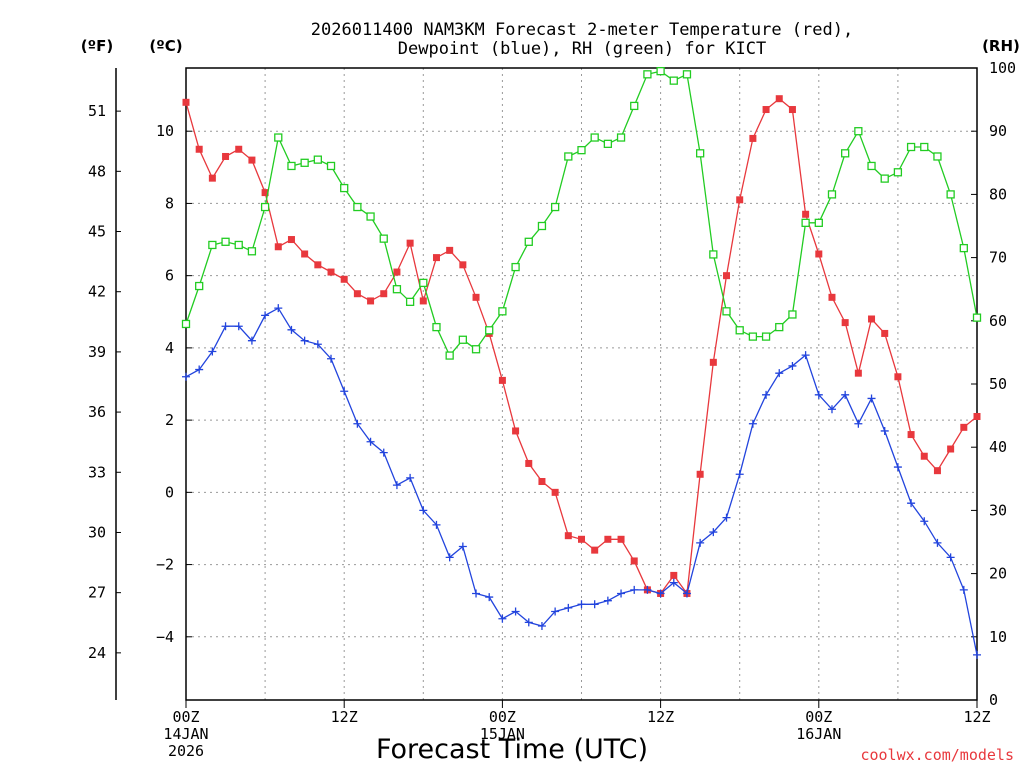  I want to click on x-tick-label: 15JAN, so click(502, 734).